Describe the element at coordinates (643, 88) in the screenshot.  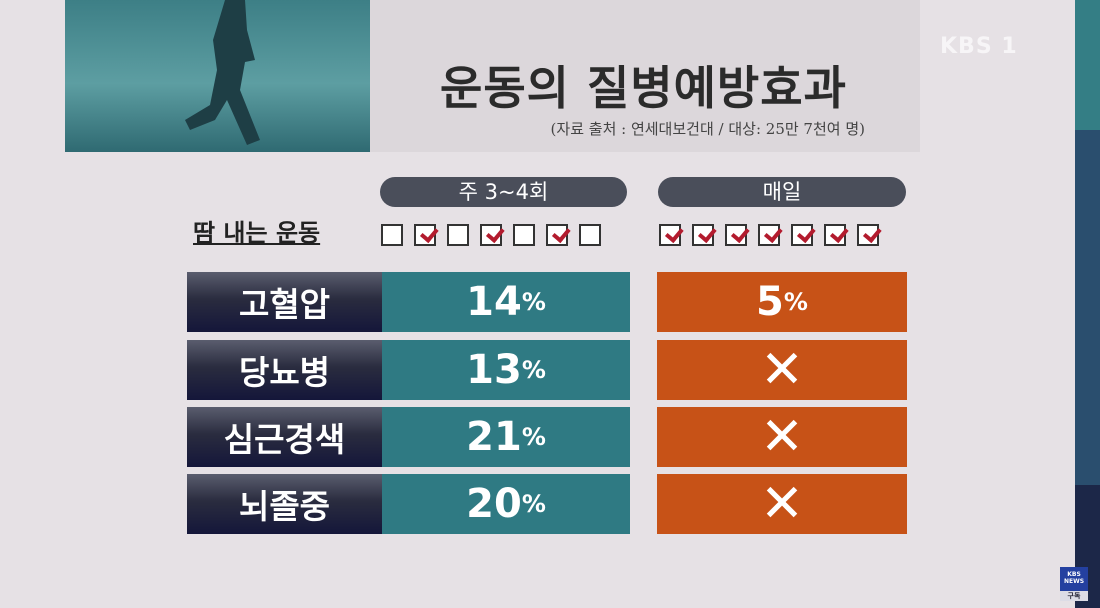
I see `page-title: 운동의 질병예방효과` at that location.